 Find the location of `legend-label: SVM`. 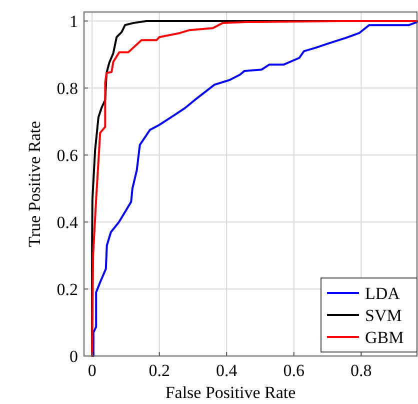

legend-label: SVM is located at coordinates (383, 315).